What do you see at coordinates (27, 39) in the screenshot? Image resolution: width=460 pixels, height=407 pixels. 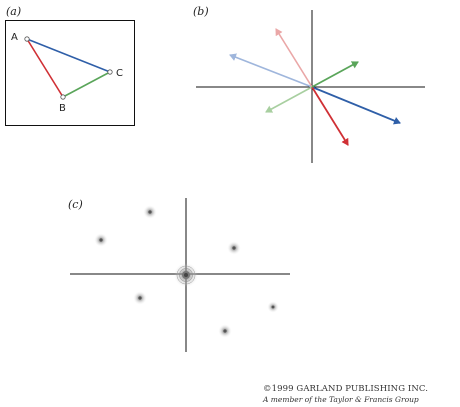 I see `vertex-a-point` at bounding box center [27, 39].